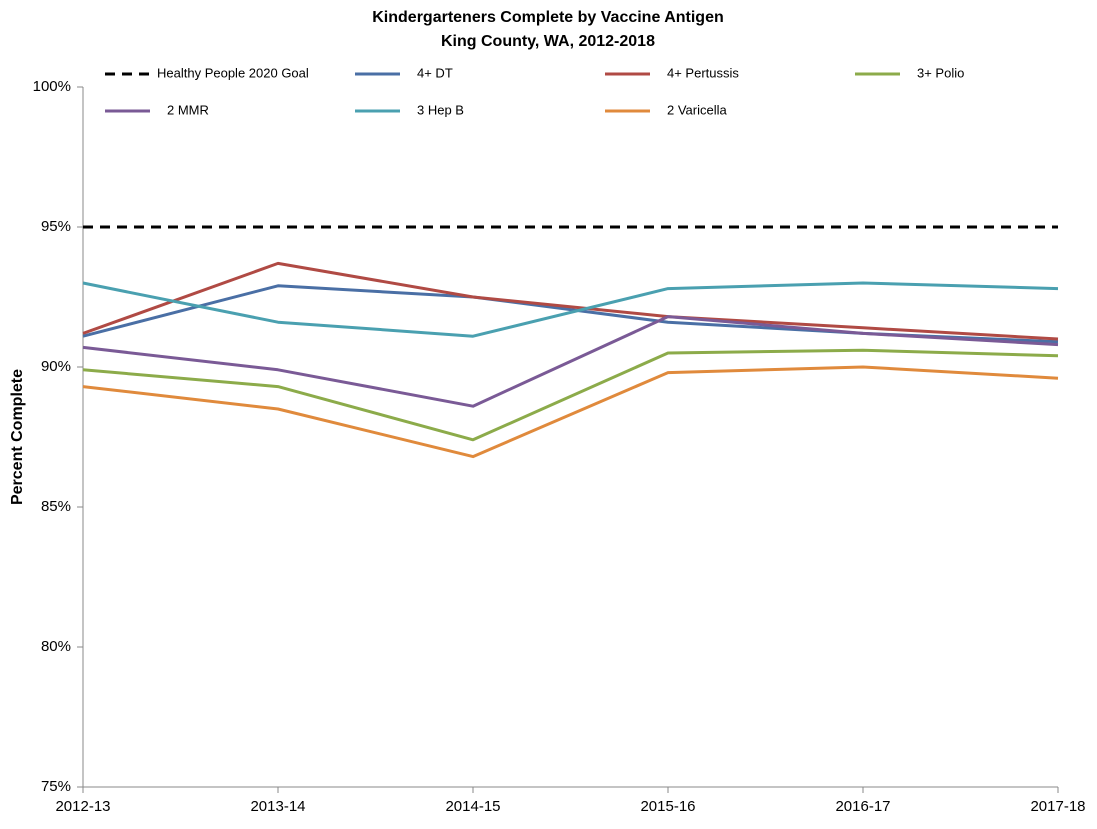 Image resolution: width=1097 pixels, height=829 pixels. Describe the element at coordinates (1057, 806) in the screenshot. I see `x-tick-label: 2017-18` at that location.